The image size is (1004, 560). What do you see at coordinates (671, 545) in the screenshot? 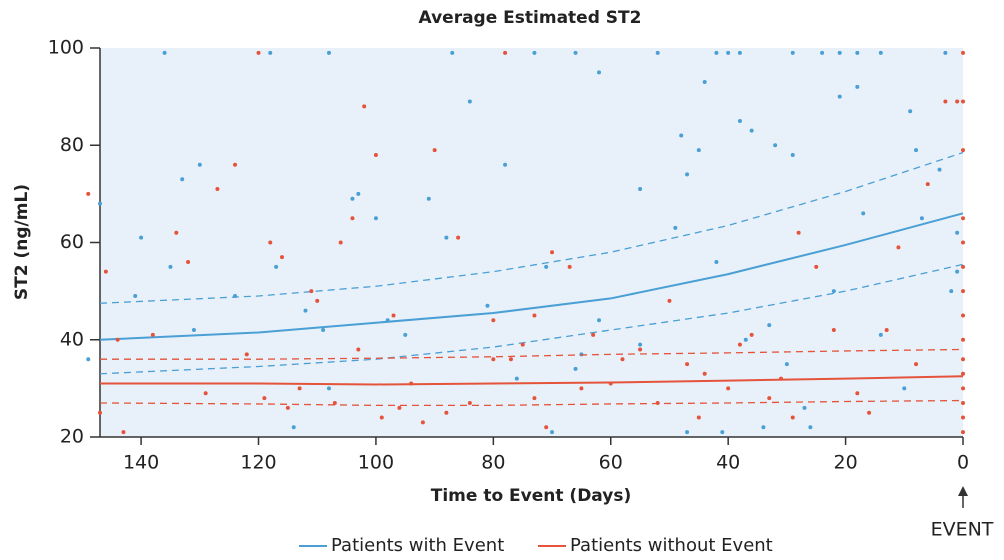
I see `legend-label: Patients without Event` at bounding box center [671, 545].